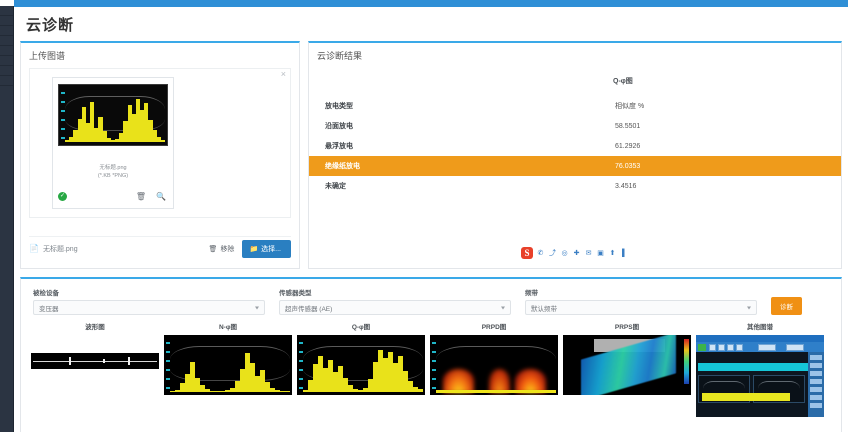 The image size is (848, 432). I want to click on row-value: 58.5501, so click(628, 126).